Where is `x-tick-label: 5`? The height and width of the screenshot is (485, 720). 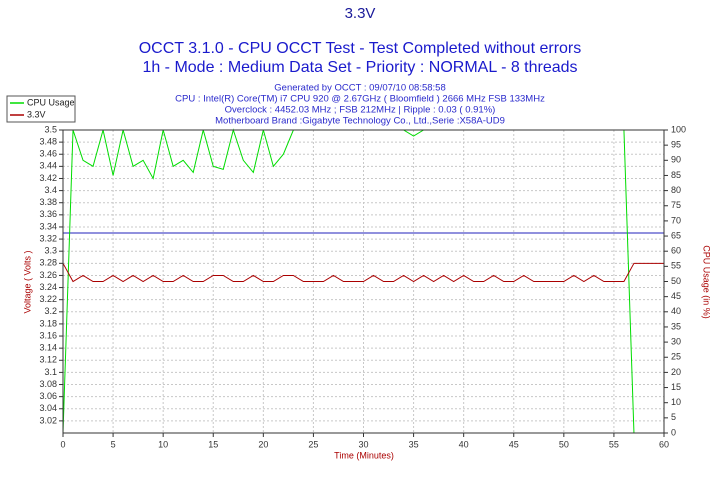 x-tick-label: 5 is located at coordinates (113, 444).